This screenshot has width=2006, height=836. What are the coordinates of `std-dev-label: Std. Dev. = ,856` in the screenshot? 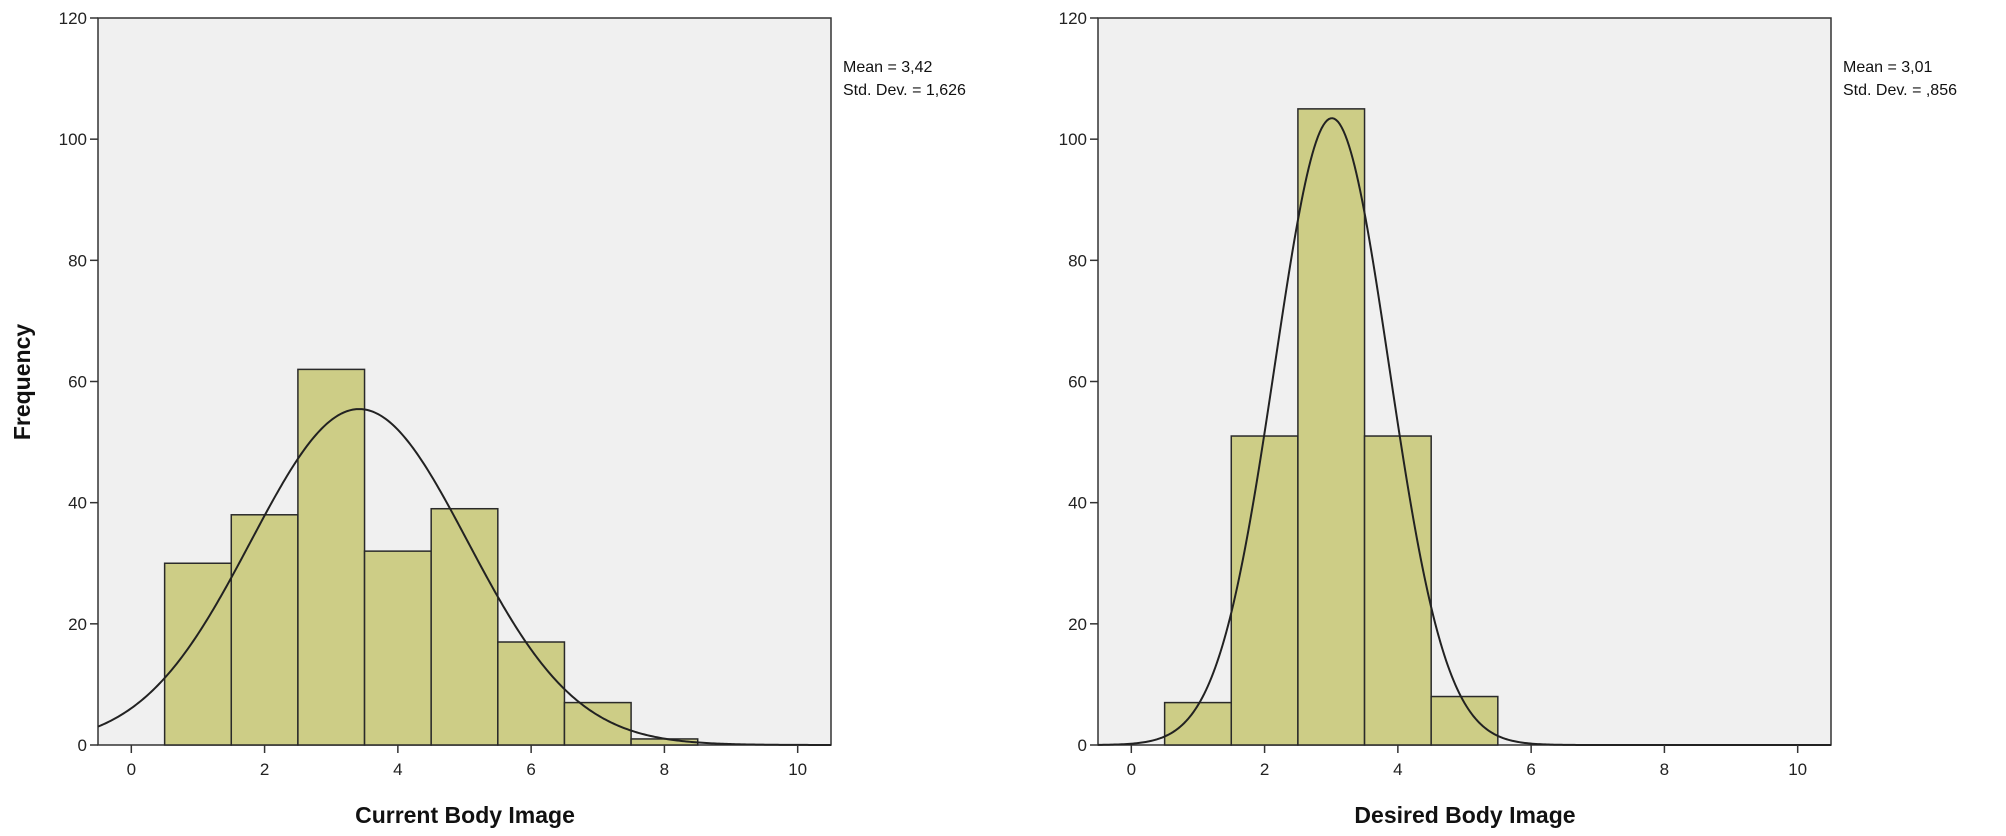 It's located at (1900, 90).